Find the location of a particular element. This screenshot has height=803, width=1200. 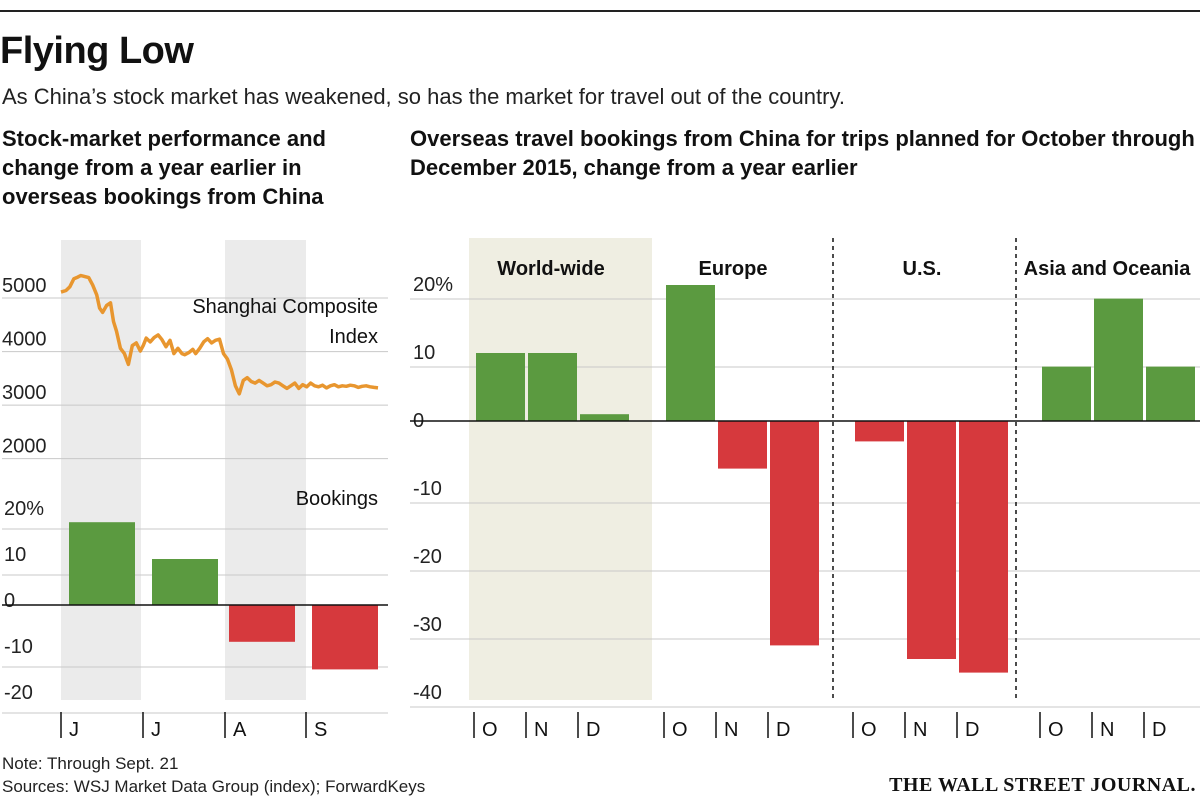

y-tick-label: 2000 is located at coordinates (24, 447).